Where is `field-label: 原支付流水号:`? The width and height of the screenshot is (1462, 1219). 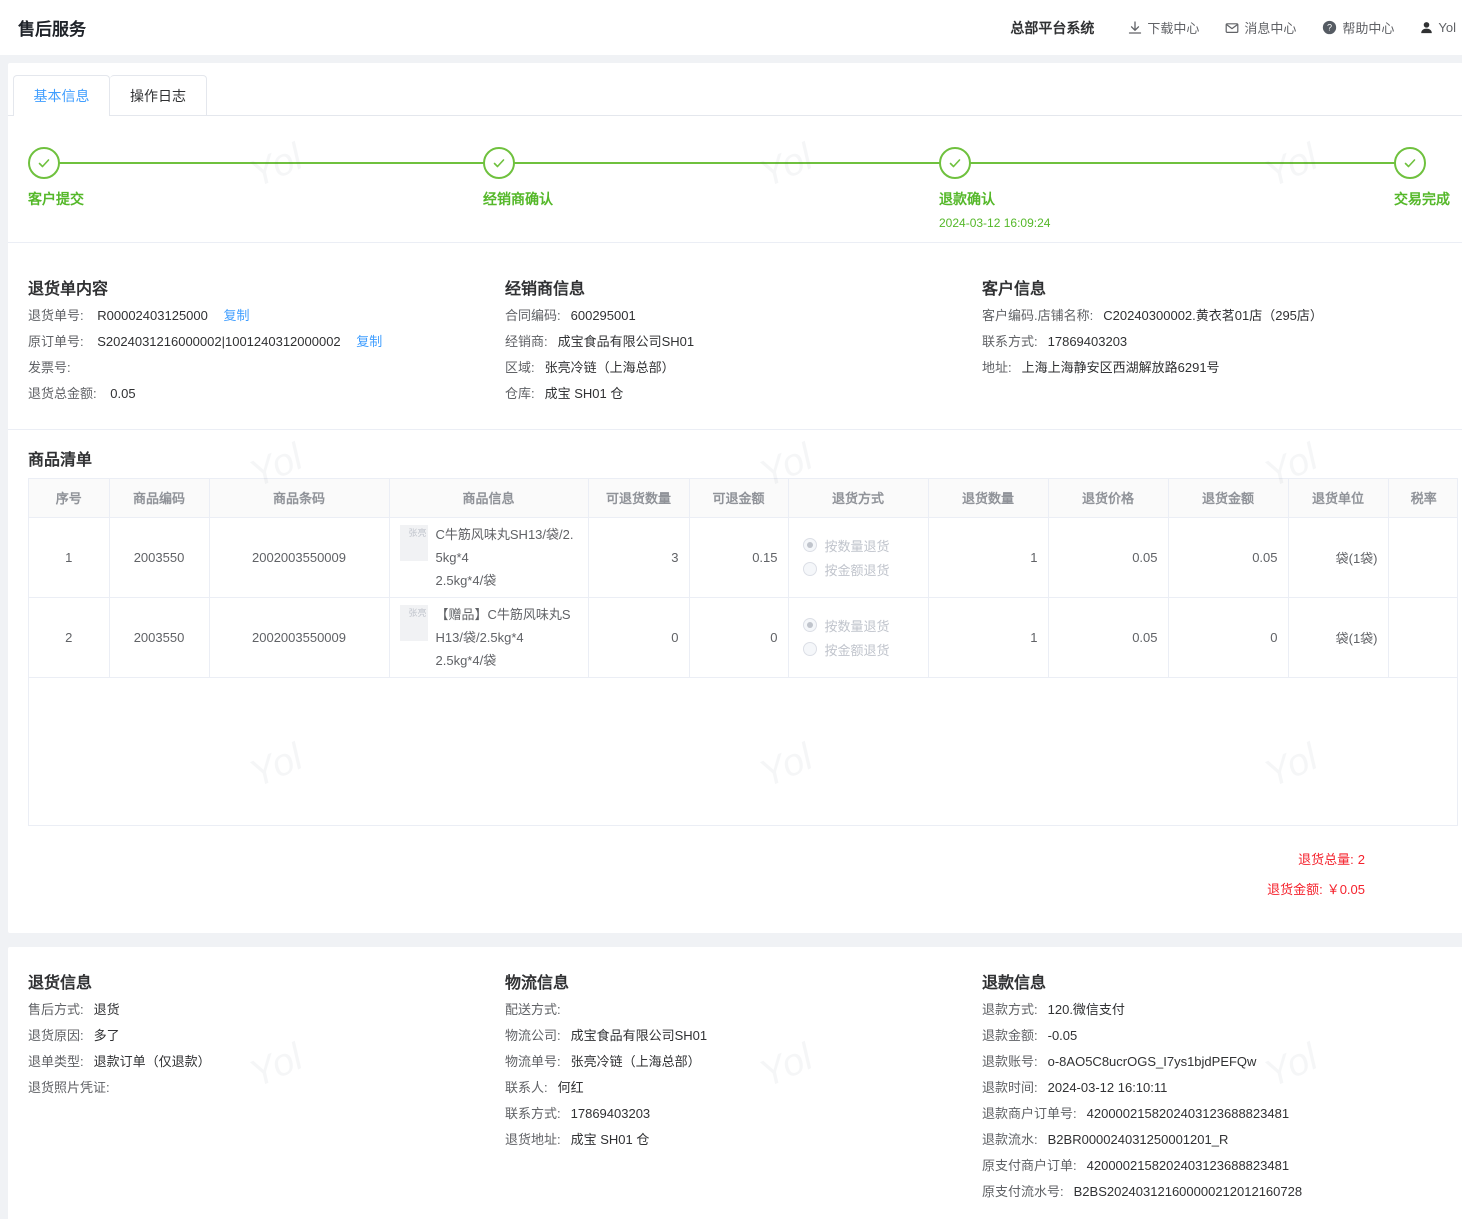 field-label: 原支付流水号: is located at coordinates (1023, 1191).